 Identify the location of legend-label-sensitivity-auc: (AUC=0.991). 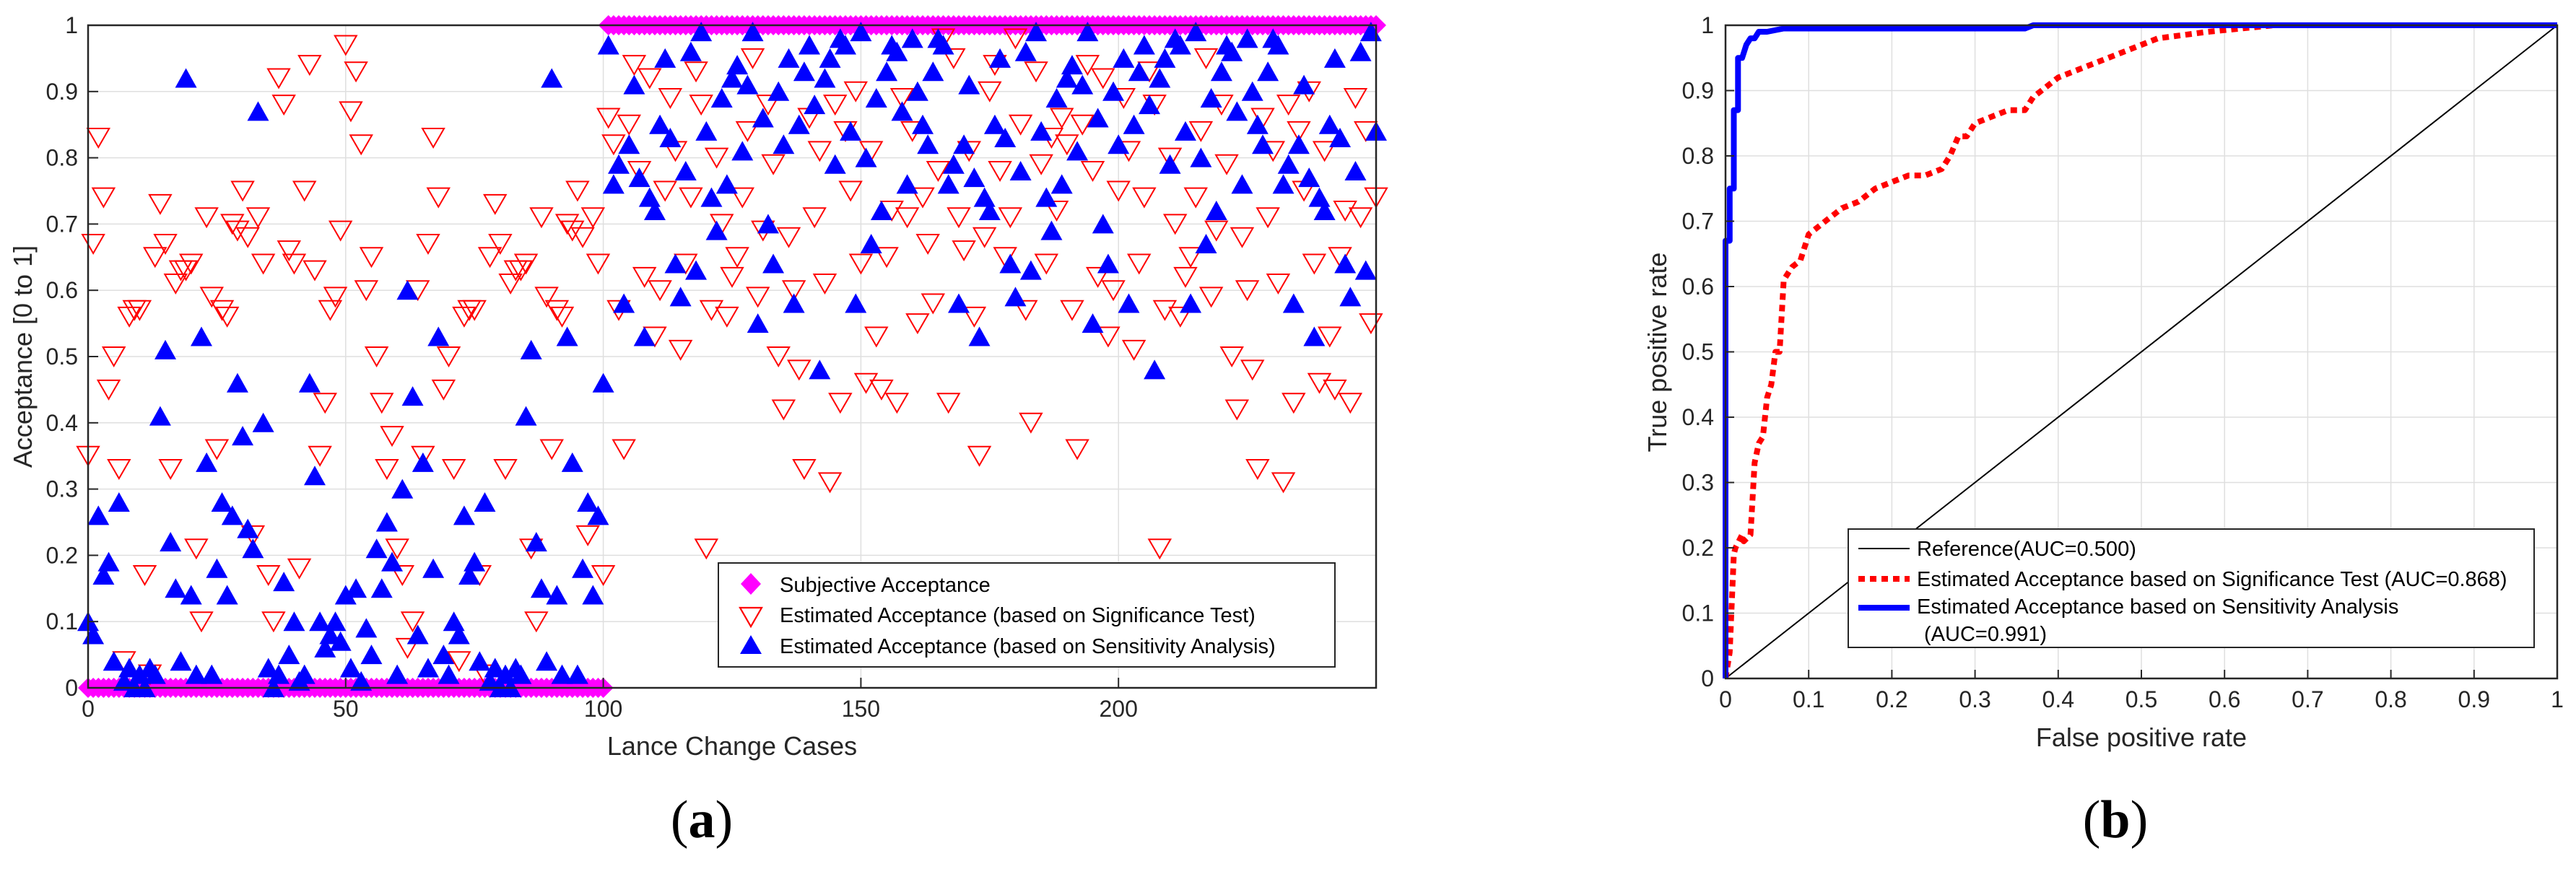
(1986, 634).